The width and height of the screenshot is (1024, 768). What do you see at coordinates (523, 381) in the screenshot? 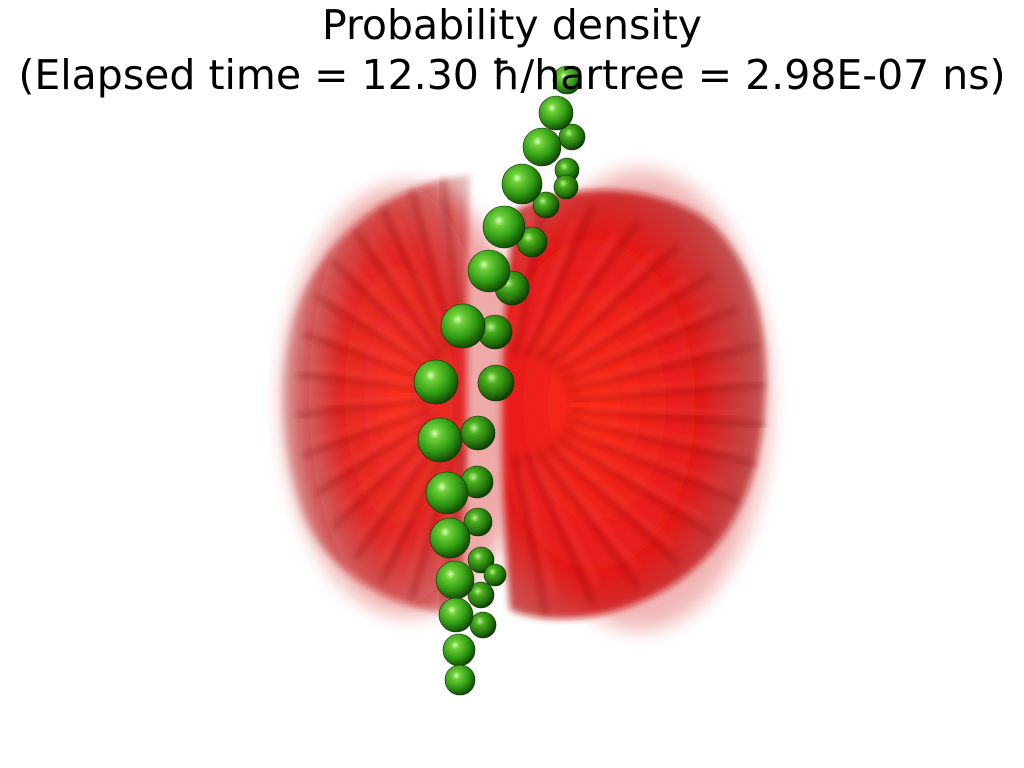
I see `atom-chain-back` at bounding box center [523, 381].